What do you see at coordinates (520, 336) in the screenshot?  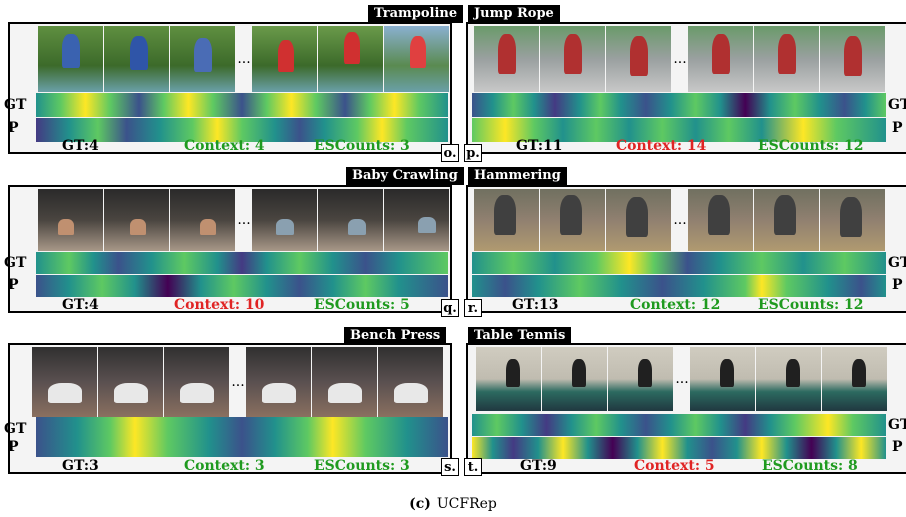 I see `panel-title: Table Tennis` at bounding box center [520, 336].